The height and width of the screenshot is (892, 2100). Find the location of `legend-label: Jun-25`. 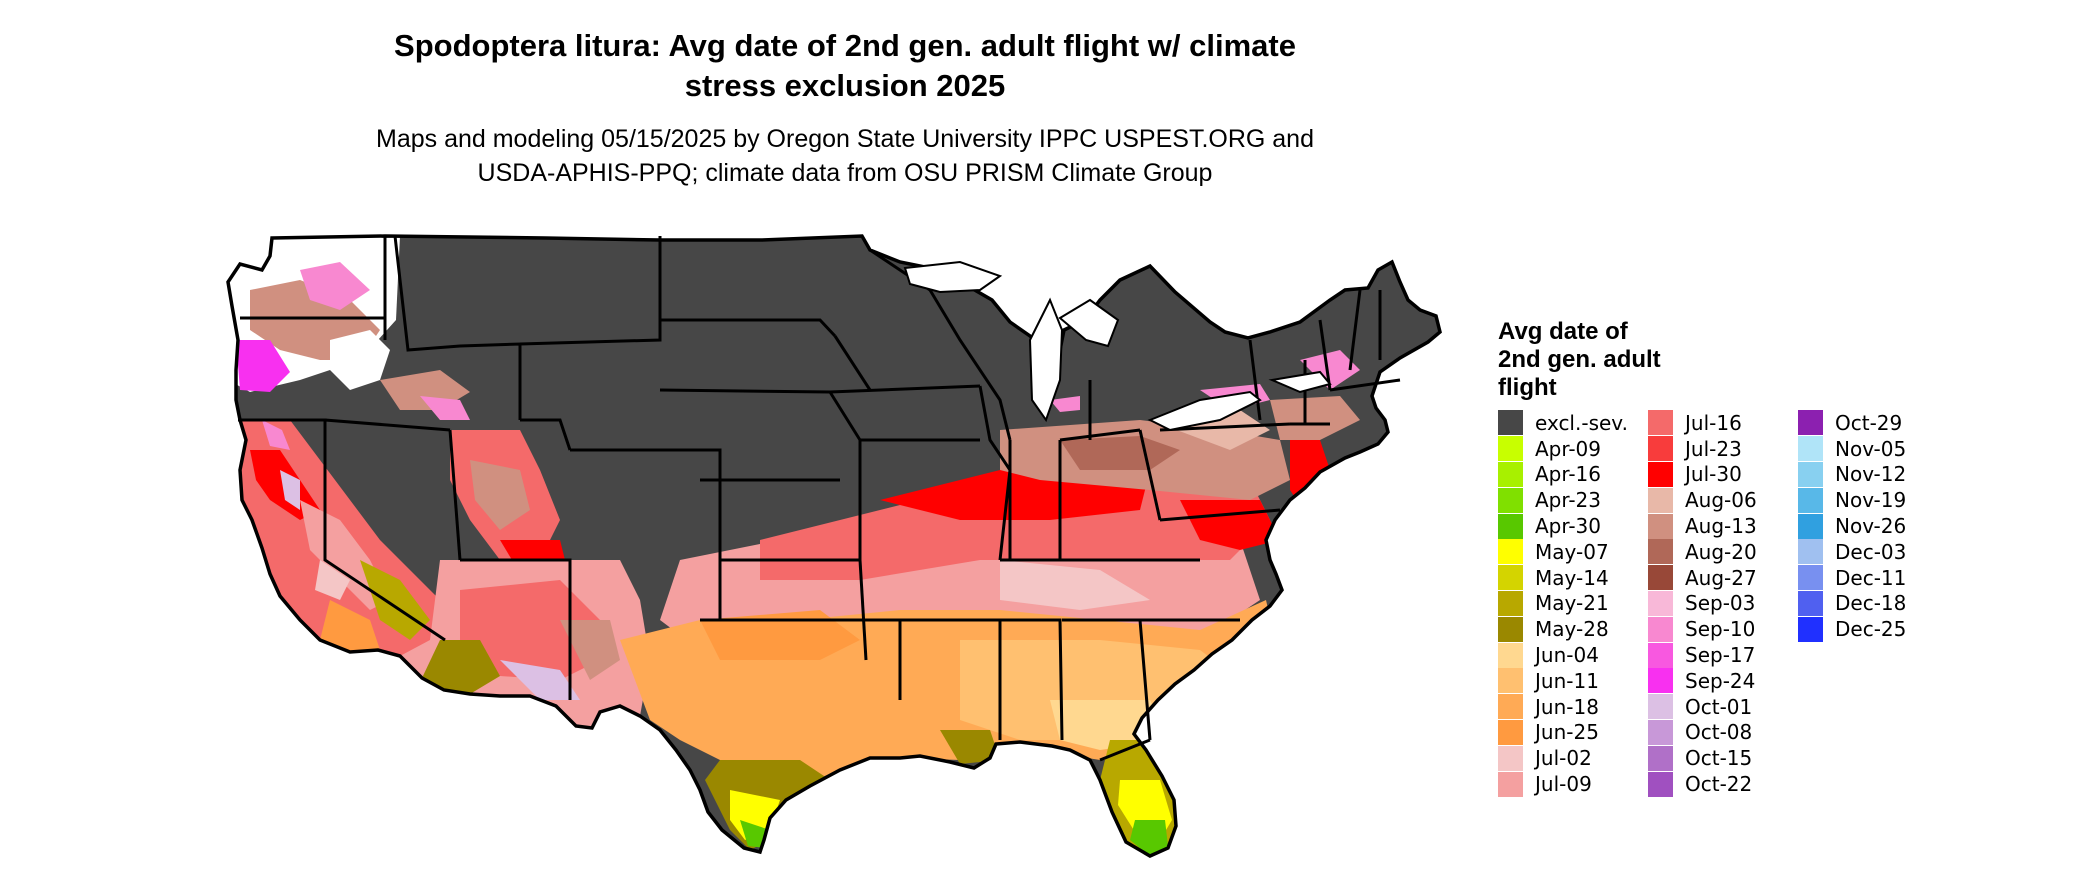

legend-label: Jun-25 is located at coordinates (1567, 732).